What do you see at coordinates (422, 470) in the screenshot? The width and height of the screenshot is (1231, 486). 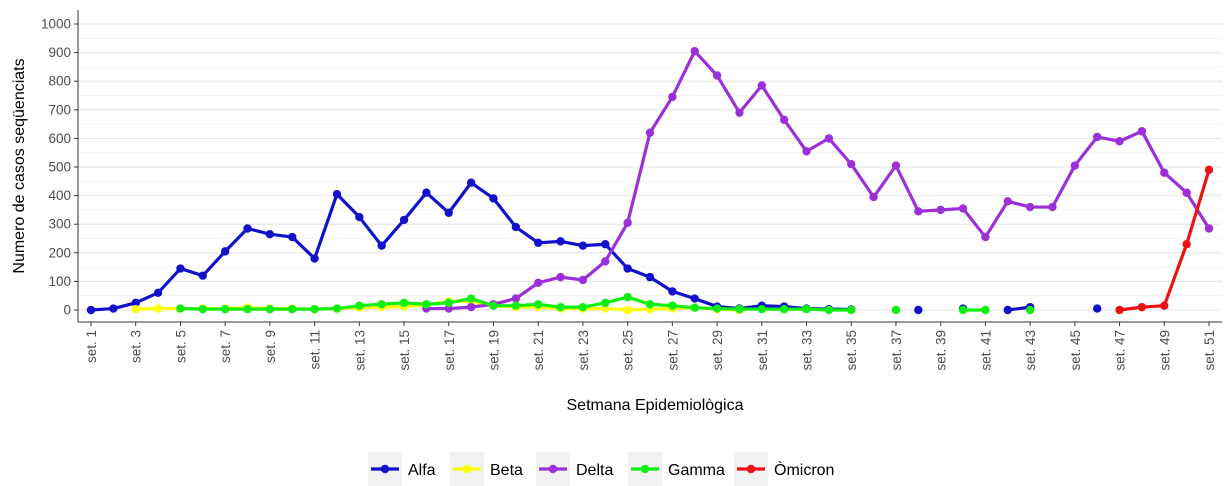 I see `legend-label: Alfa` at bounding box center [422, 470].